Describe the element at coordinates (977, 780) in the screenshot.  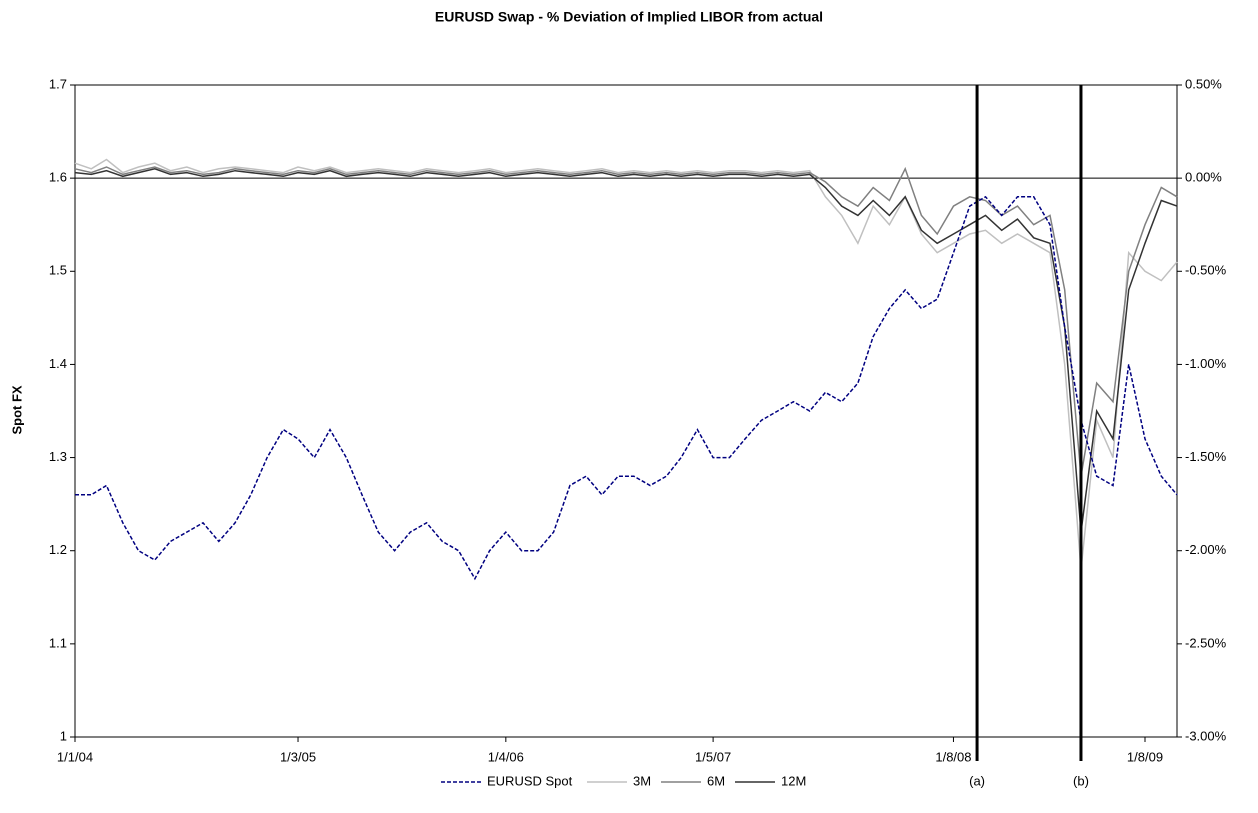
I see `annotation-label: (a)` at that location.